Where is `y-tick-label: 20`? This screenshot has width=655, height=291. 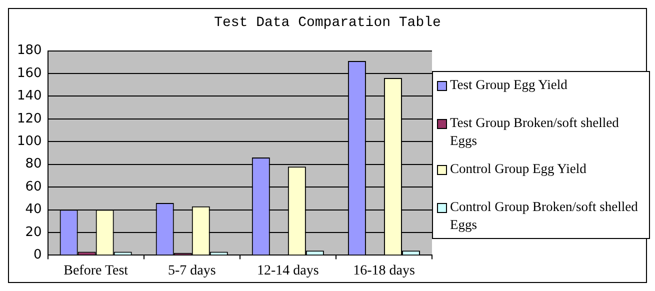 y-tick-label: 20 is located at coordinates (33, 232).